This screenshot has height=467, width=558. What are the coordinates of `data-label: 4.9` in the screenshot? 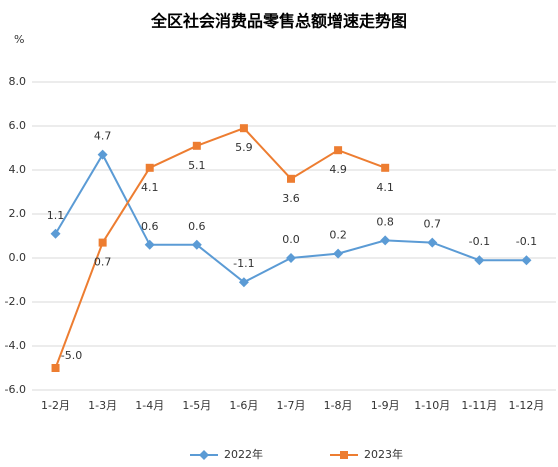 It's located at (338, 169).